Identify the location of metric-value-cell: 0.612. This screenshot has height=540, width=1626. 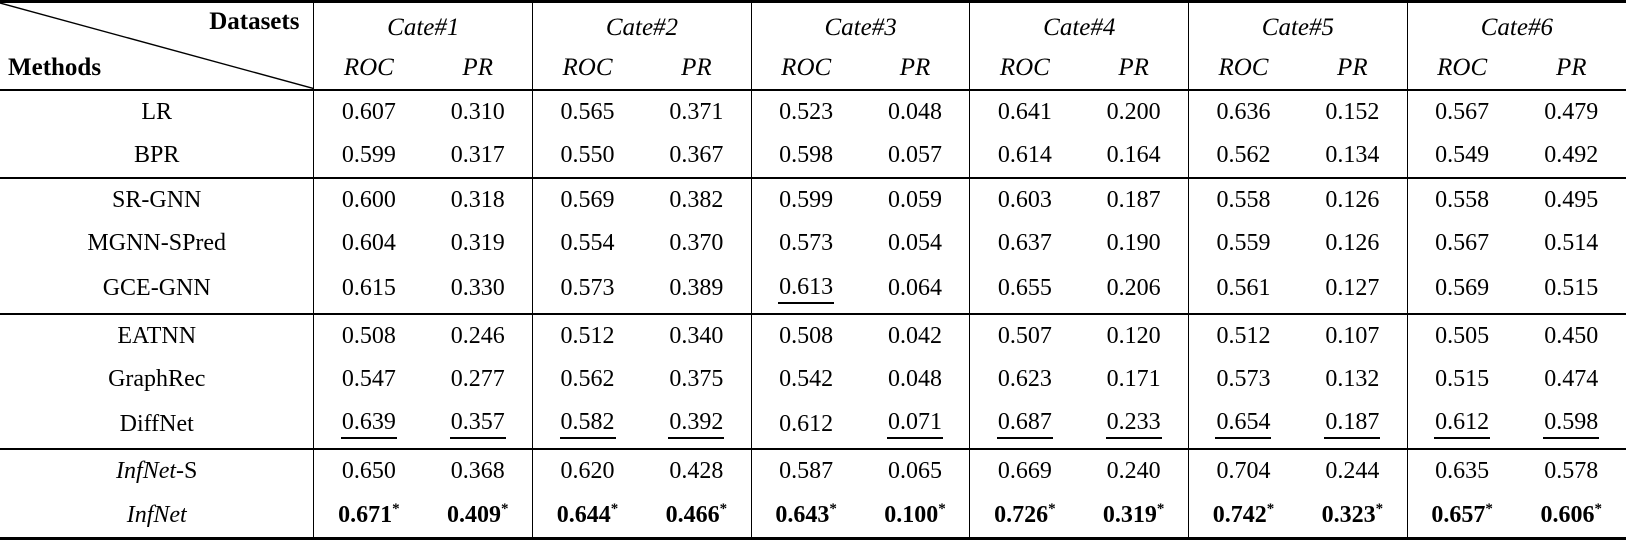
(1461, 425).